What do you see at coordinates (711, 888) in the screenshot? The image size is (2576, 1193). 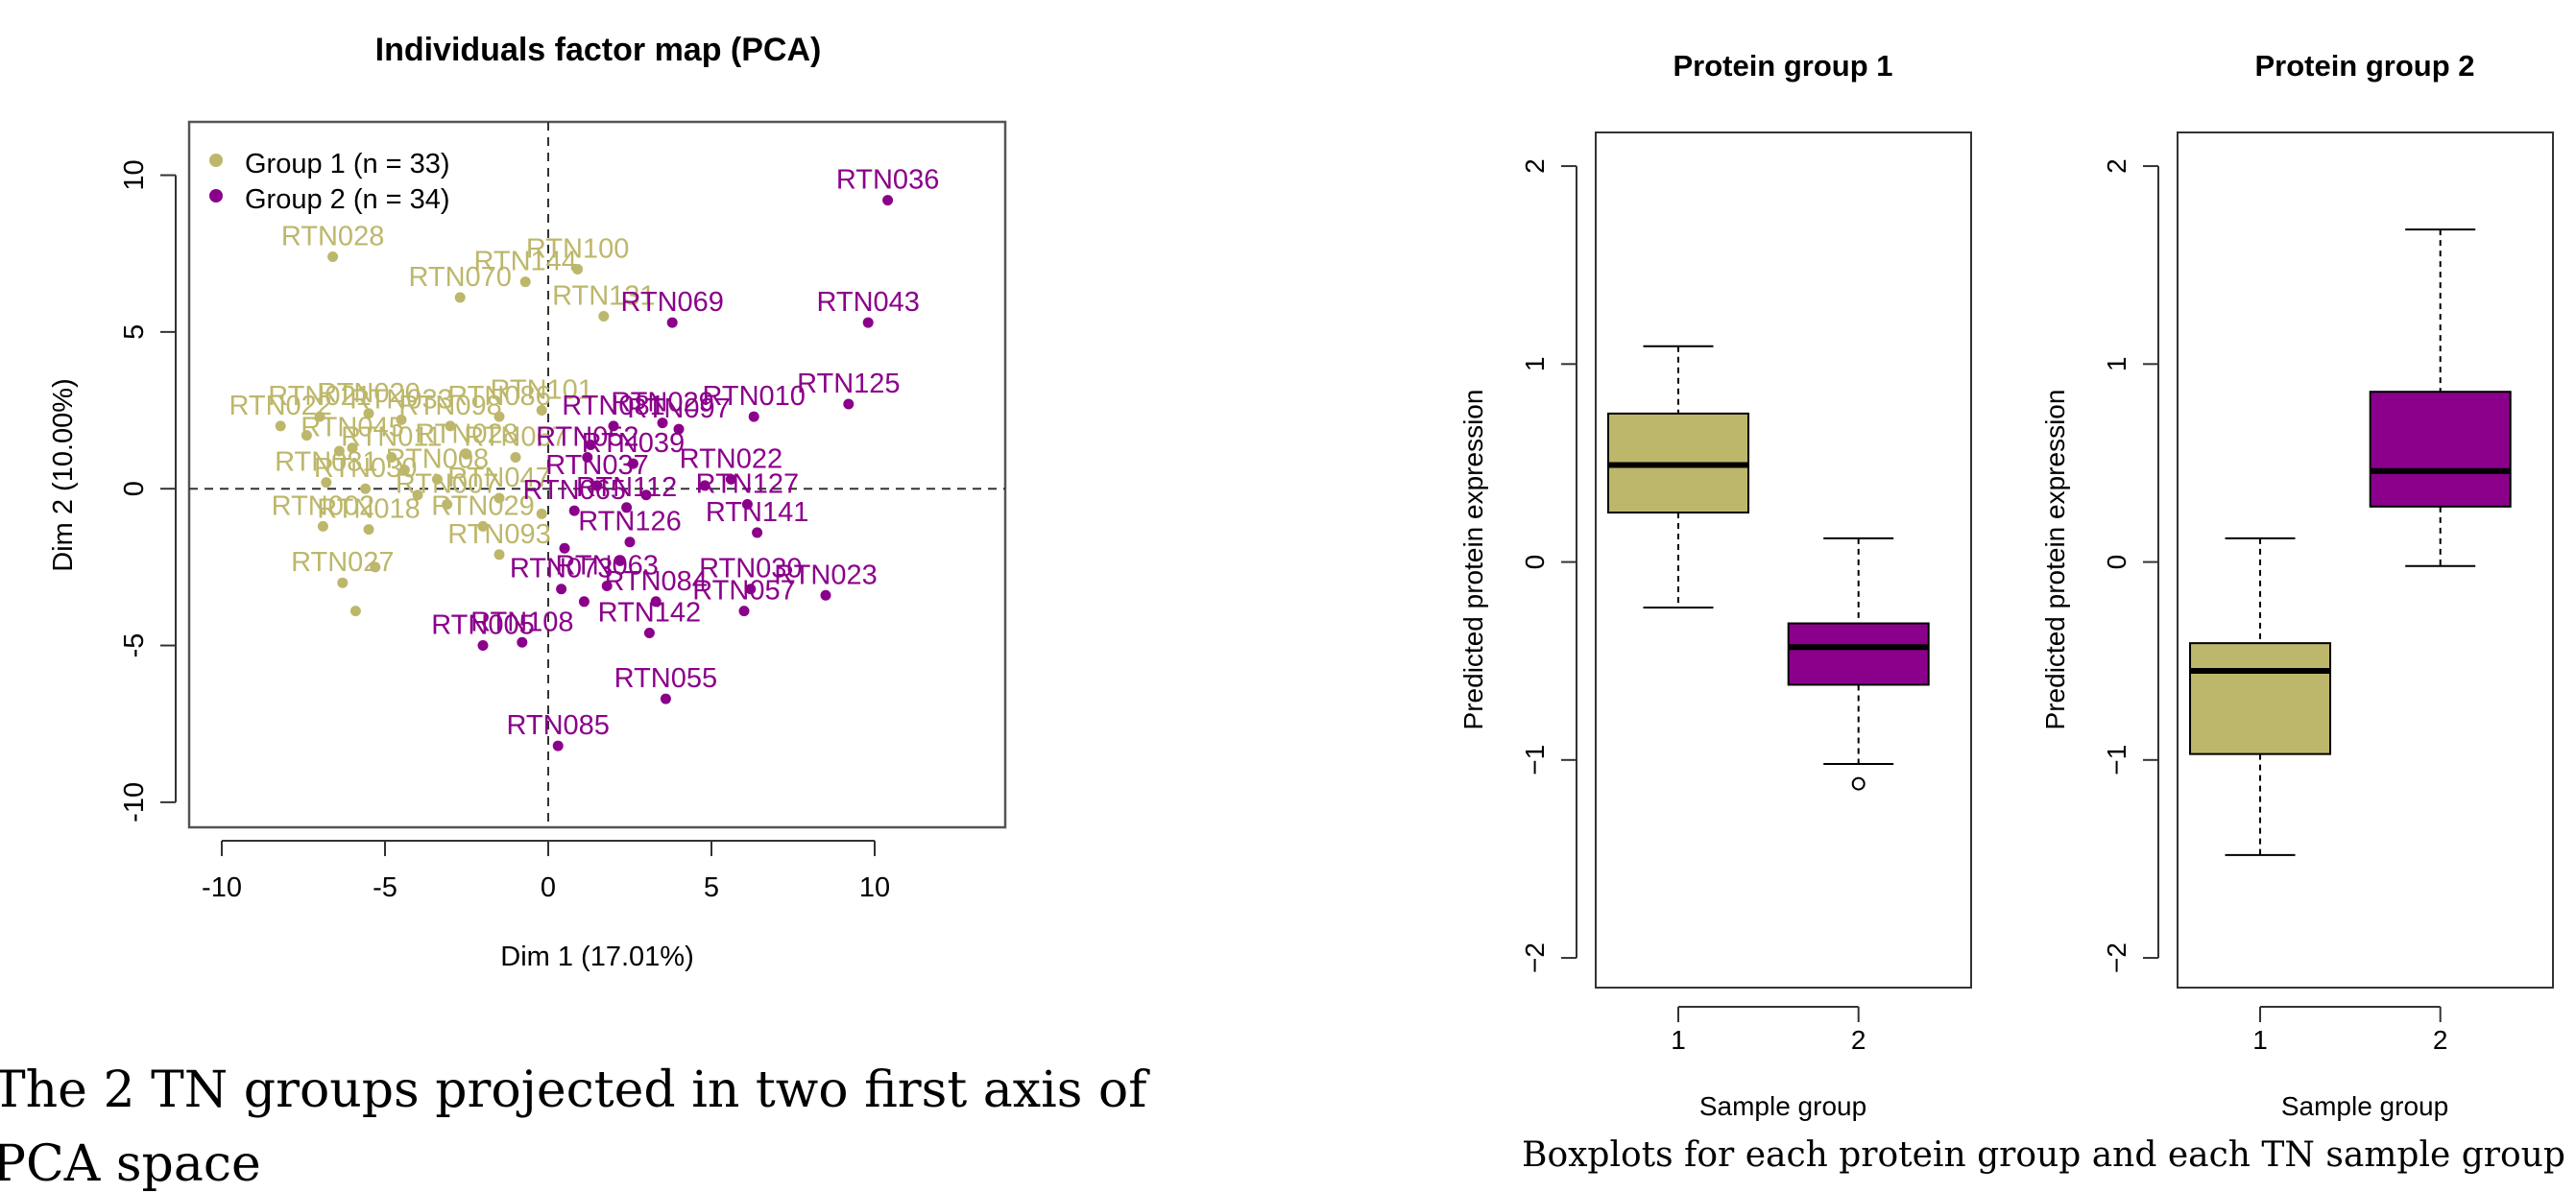 I see `x-tick-label: 5` at bounding box center [711, 888].